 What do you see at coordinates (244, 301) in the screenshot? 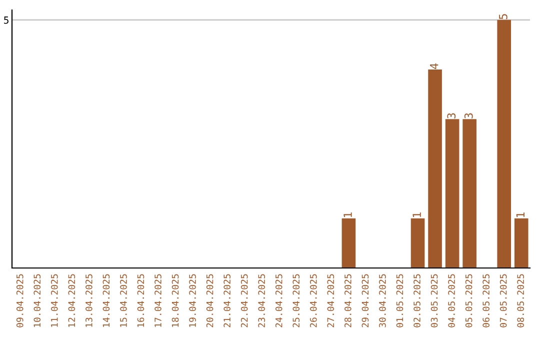
I see `x-tick-label: 22.04.2025` at bounding box center [244, 301].